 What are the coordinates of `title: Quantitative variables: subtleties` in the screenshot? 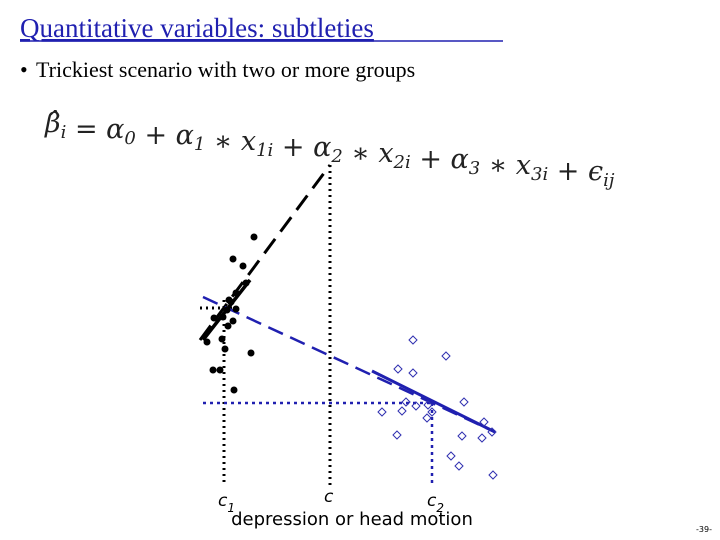 It's located at (197, 28).